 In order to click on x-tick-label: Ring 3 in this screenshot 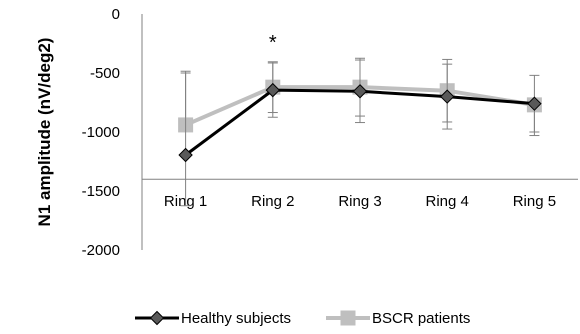, I will do `click(359, 201)`.